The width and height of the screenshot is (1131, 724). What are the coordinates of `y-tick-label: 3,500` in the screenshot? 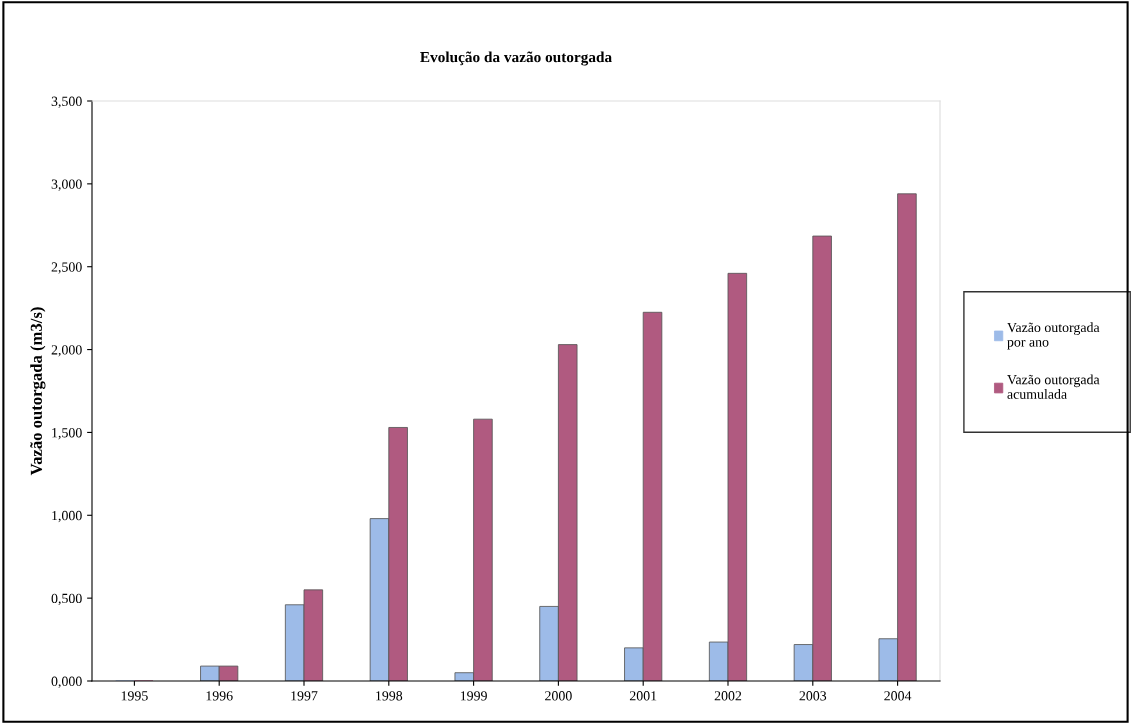 It's located at (66, 102).